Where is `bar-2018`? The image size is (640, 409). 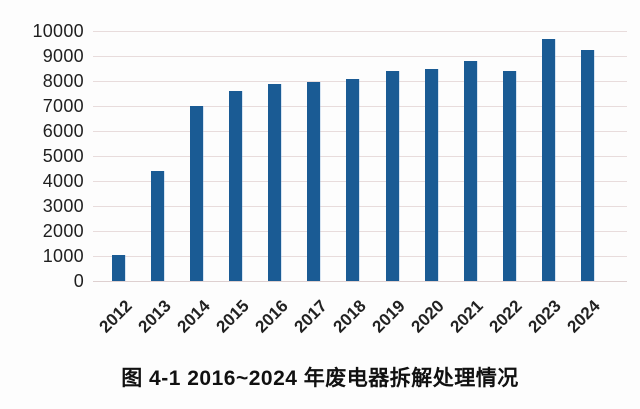
bar-2018 is located at coordinates (353, 179).